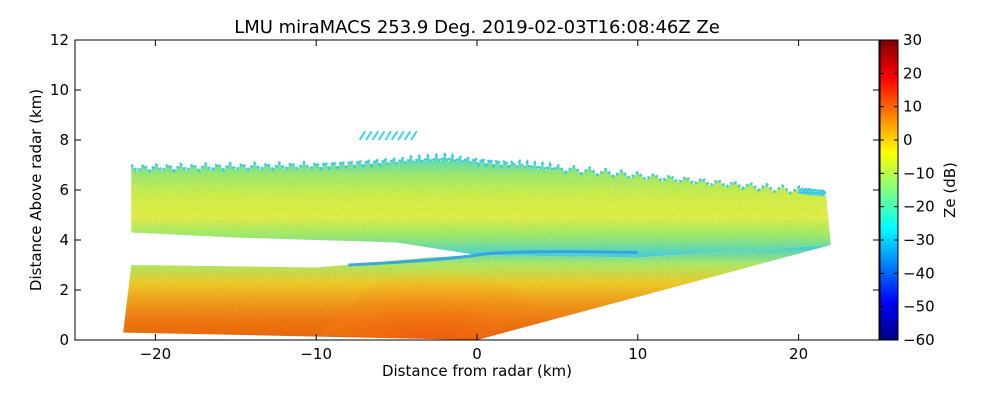  I want to click on y-tick-label: 6, so click(64, 190).